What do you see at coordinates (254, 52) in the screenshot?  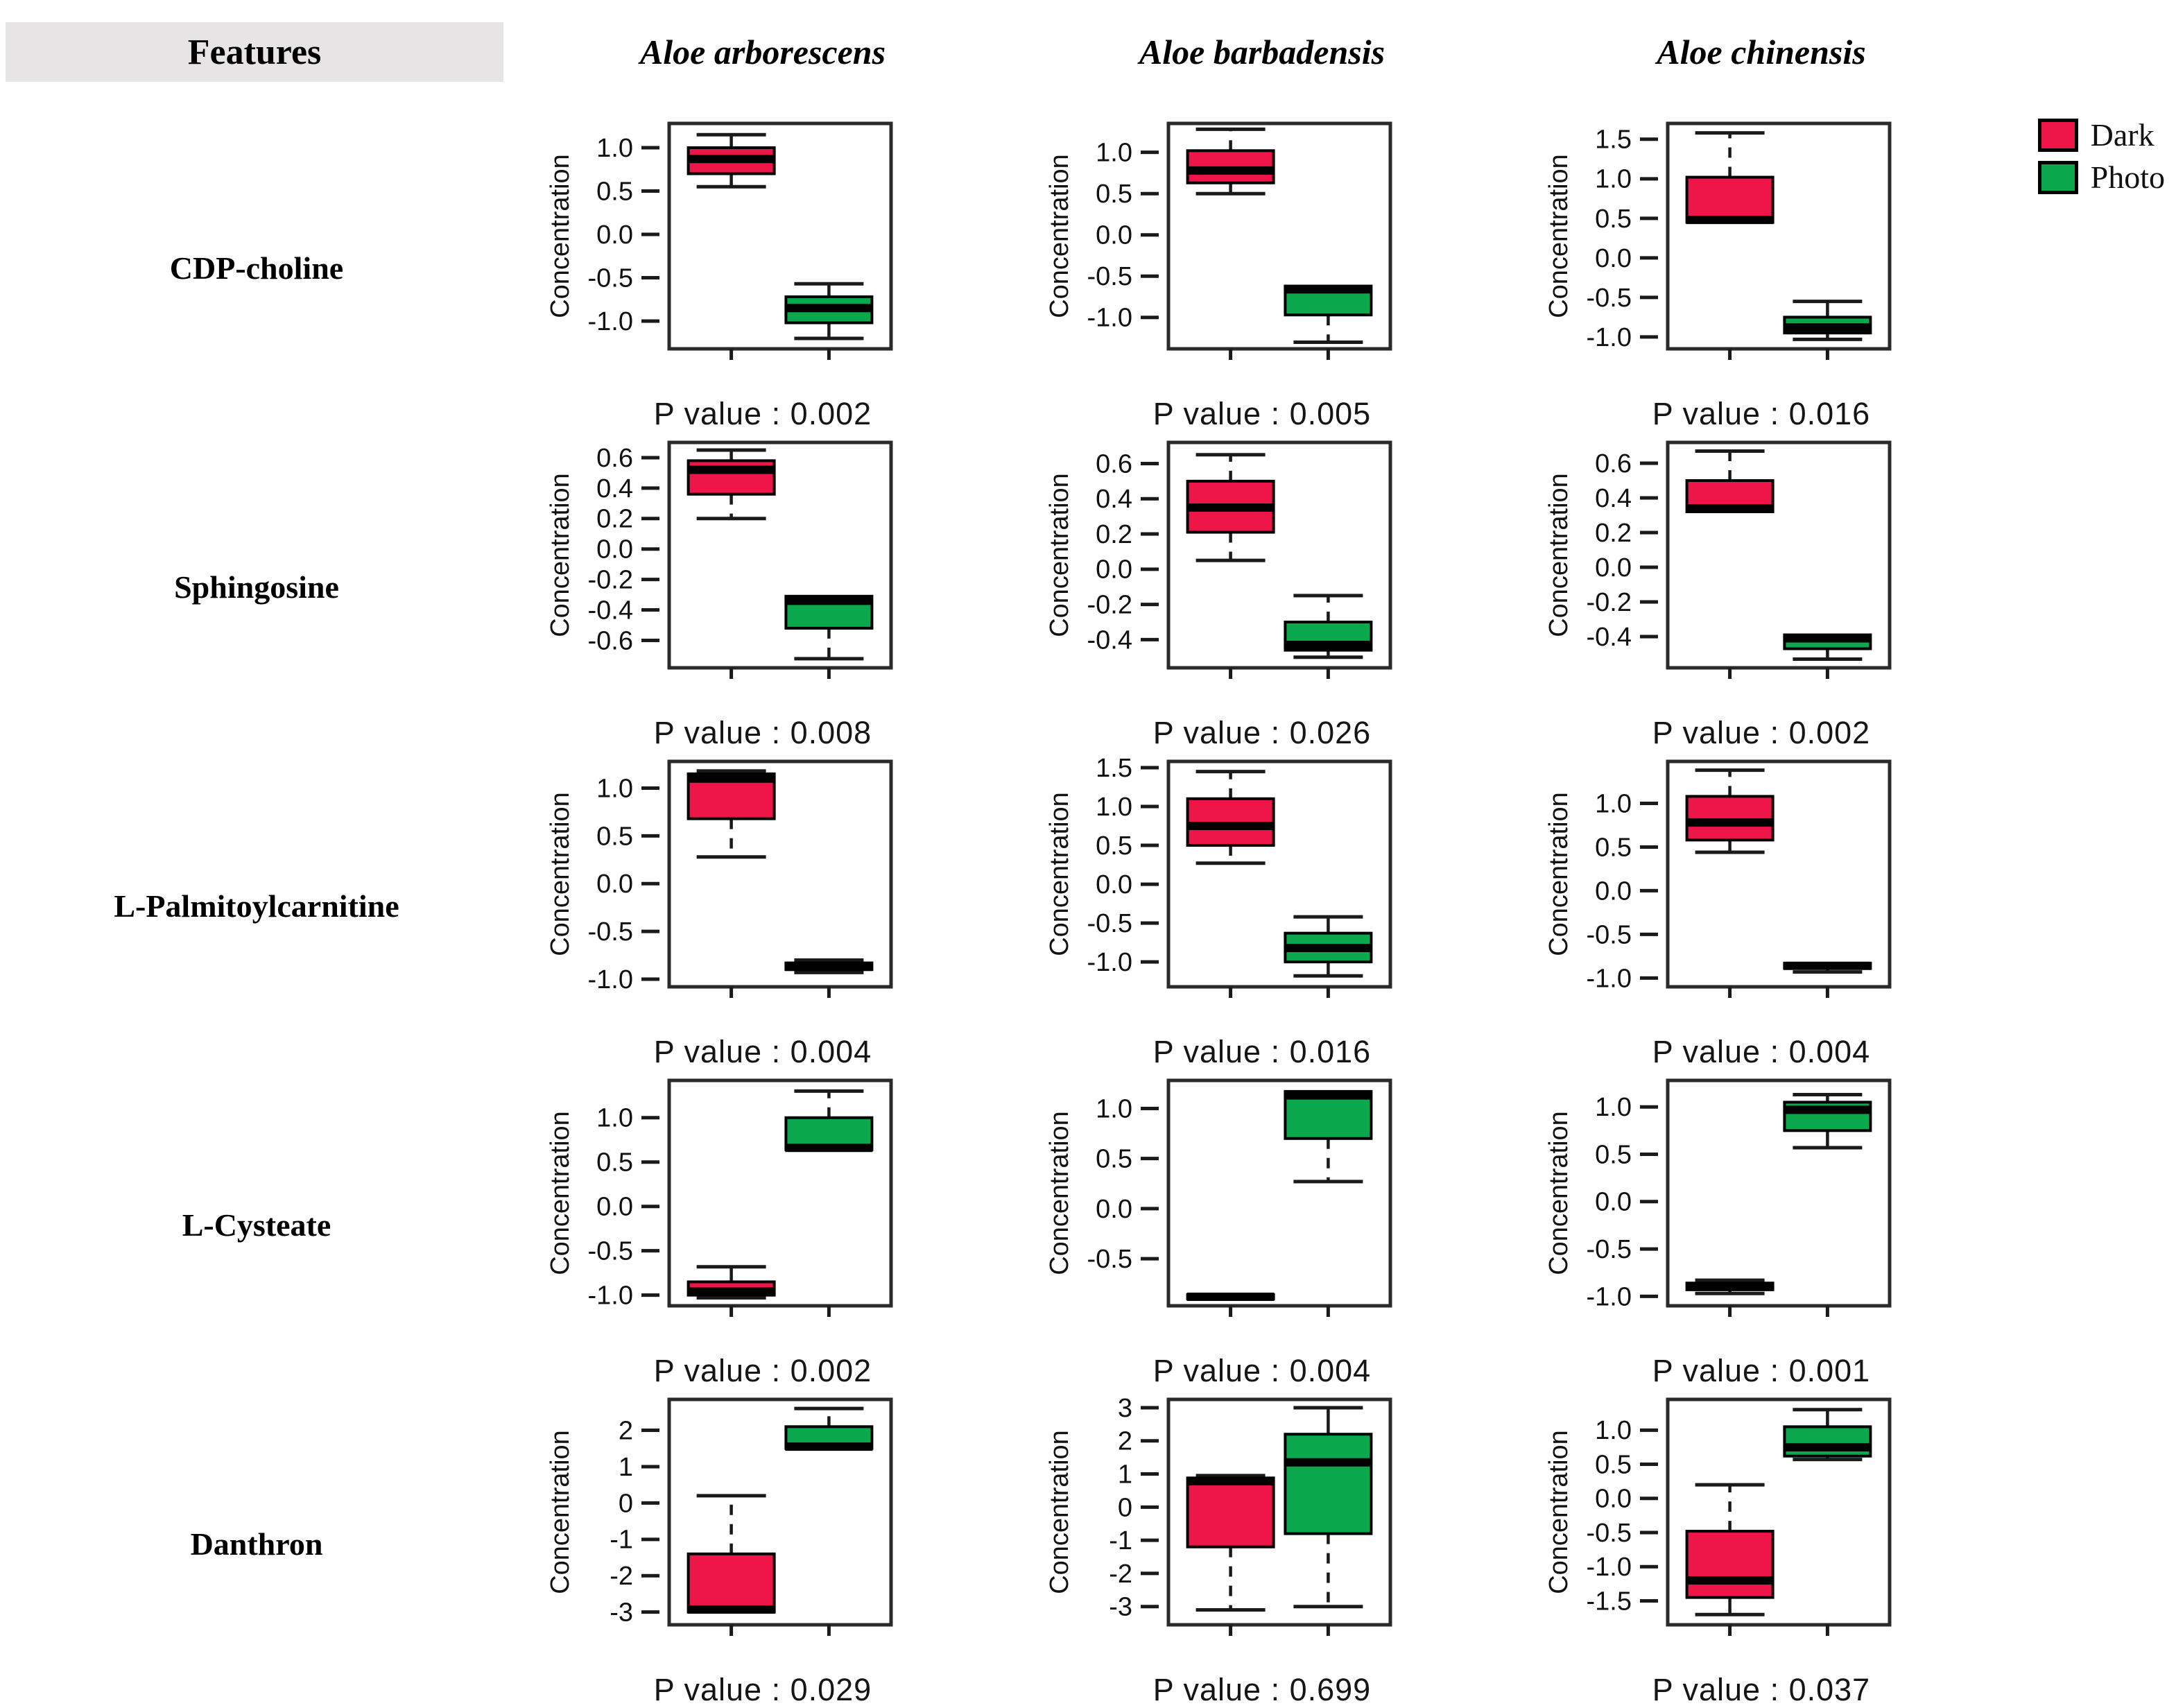 I see `features-header: Features` at bounding box center [254, 52].